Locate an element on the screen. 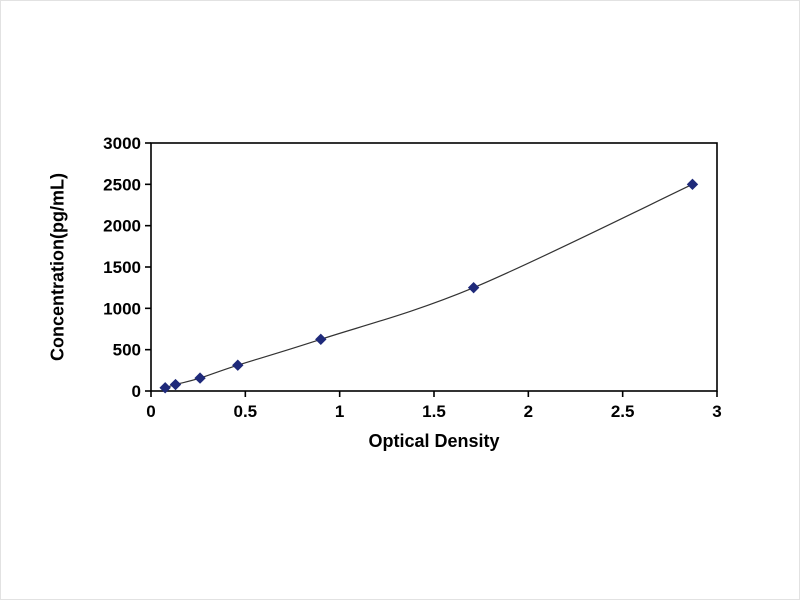 Image resolution: width=800 pixels, height=600 pixels. y-tick-label: 1500 is located at coordinates (122, 267).